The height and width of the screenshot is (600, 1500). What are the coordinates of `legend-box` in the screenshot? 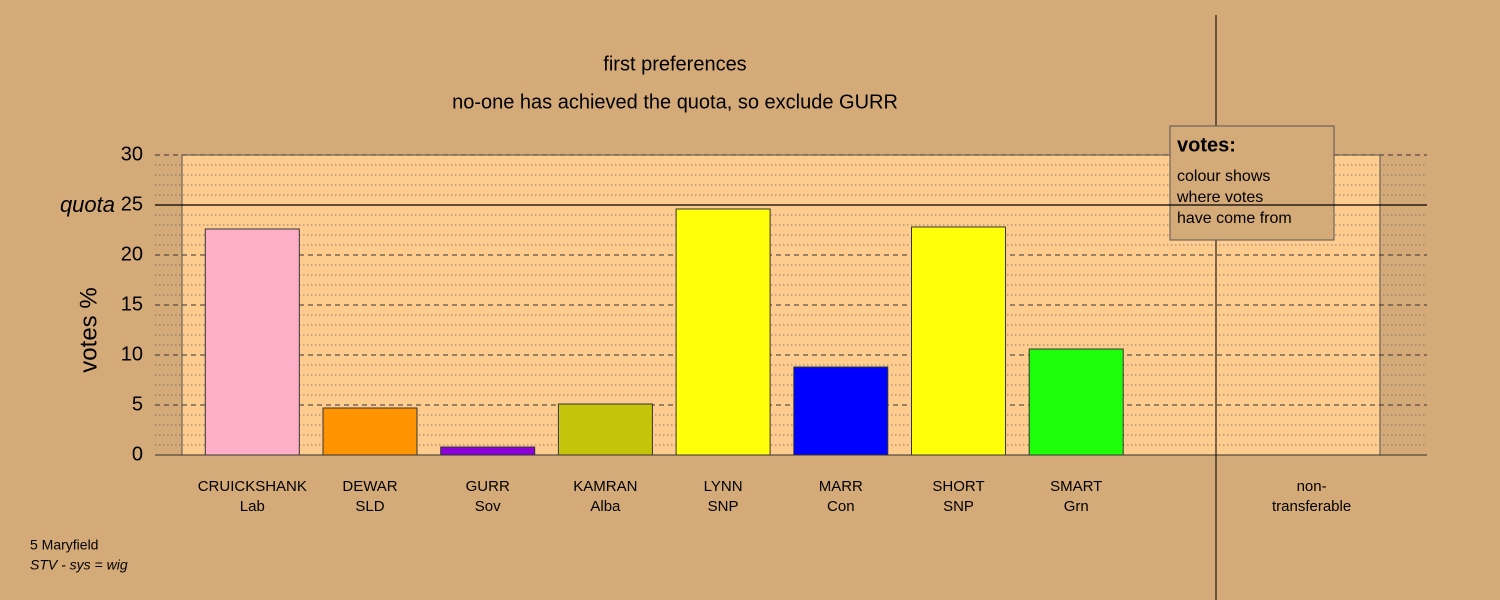 It's located at (1252, 183).